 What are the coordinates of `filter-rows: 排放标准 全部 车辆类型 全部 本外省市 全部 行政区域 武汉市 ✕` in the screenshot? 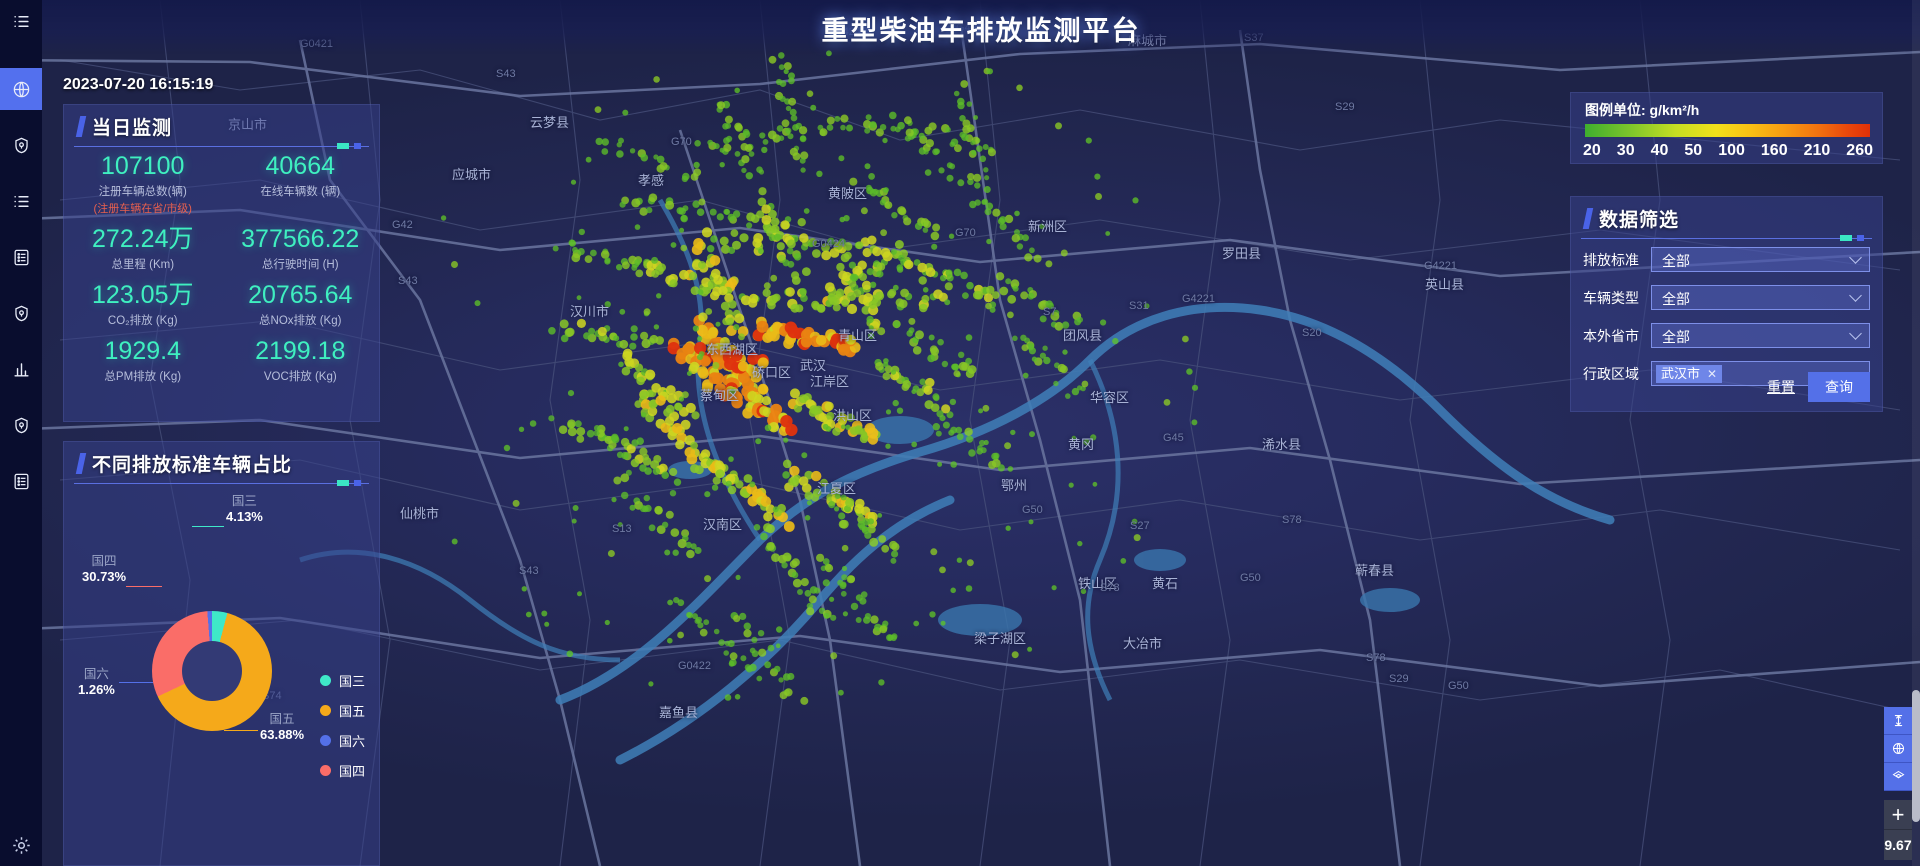 It's located at (1726, 323).